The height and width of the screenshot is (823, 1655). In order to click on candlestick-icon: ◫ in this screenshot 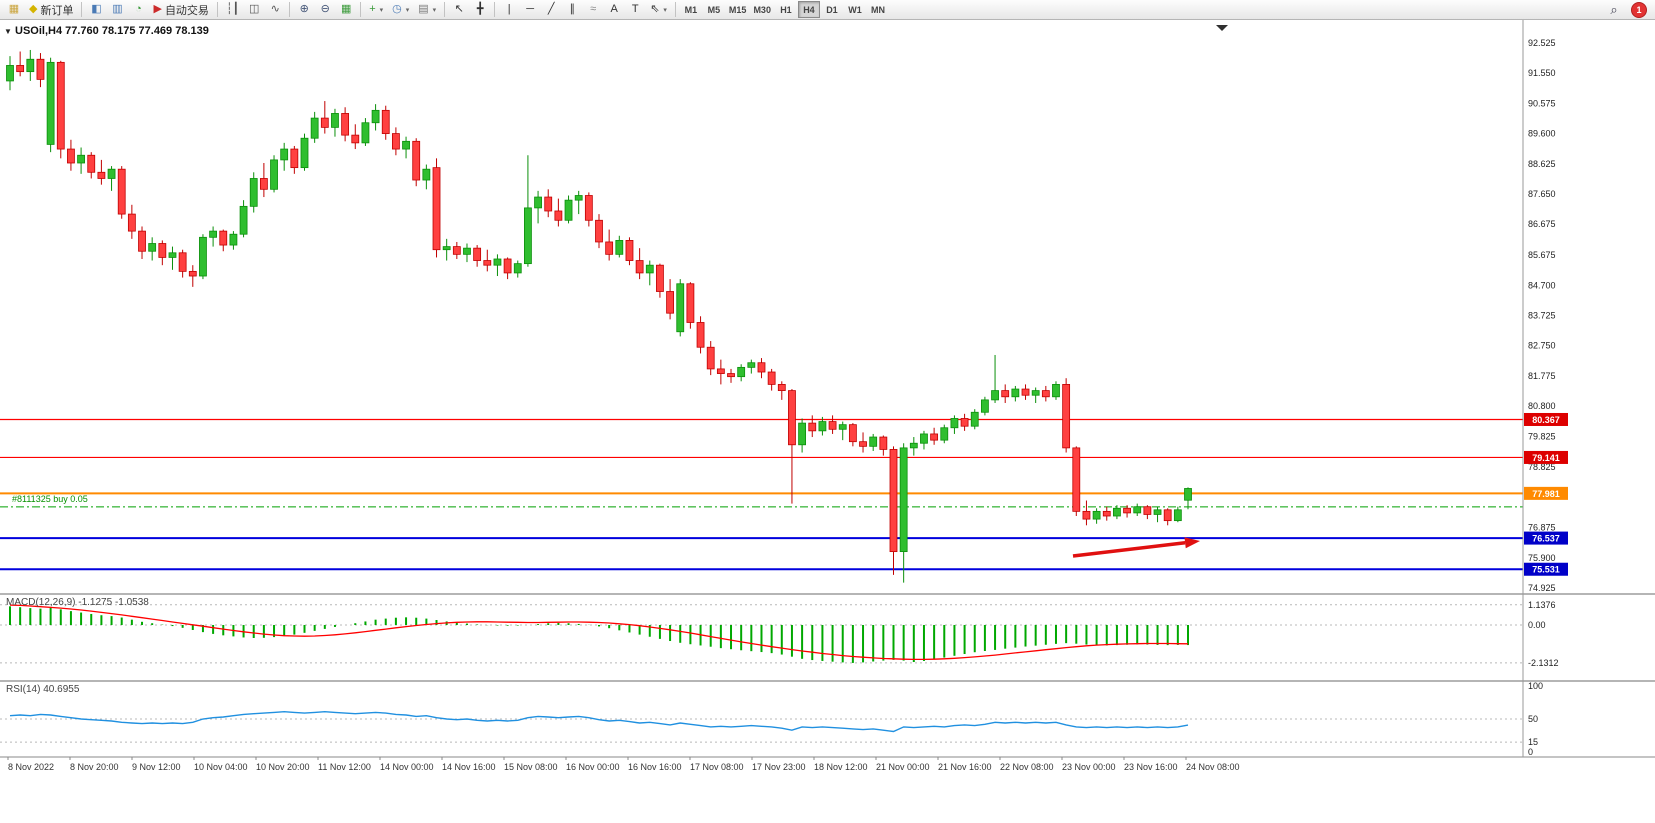, I will do `click(254, 9)`.